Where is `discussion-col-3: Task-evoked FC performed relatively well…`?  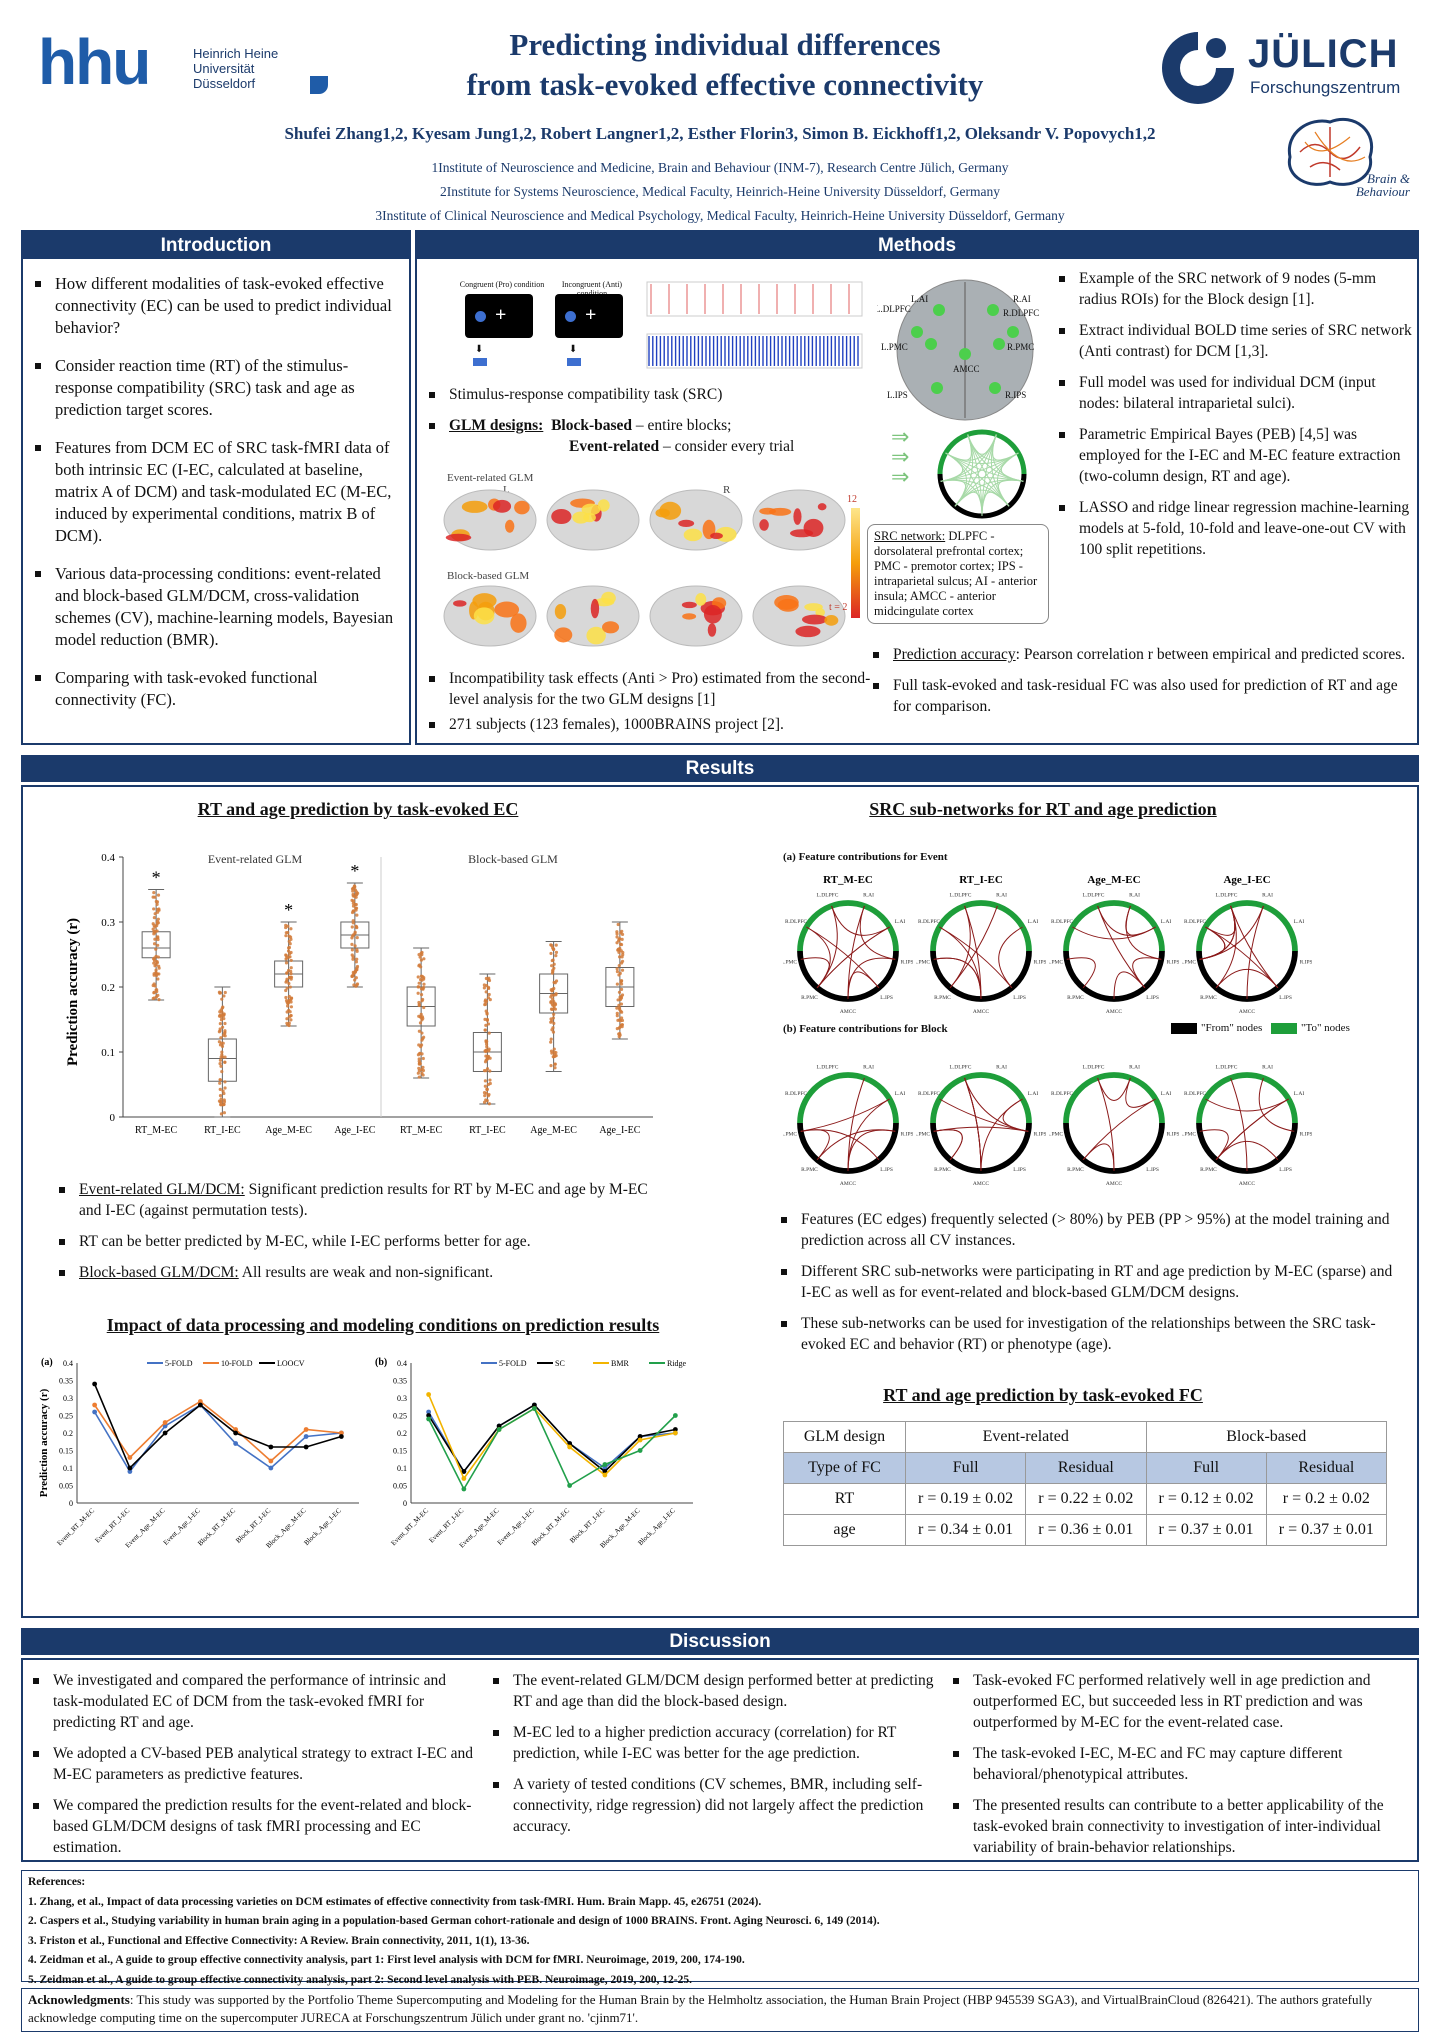
discussion-col-3: Task-evoked FC performed relatively well… is located at coordinates (1182, 1769).